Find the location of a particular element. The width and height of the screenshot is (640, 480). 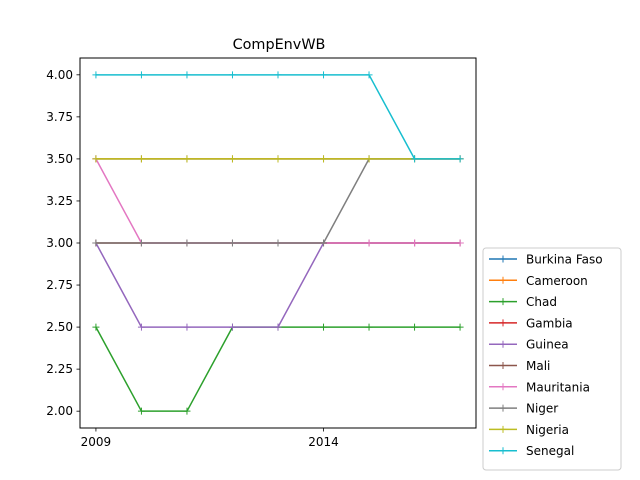

y-tick-label: 3.00 is located at coordinates (59, 243).